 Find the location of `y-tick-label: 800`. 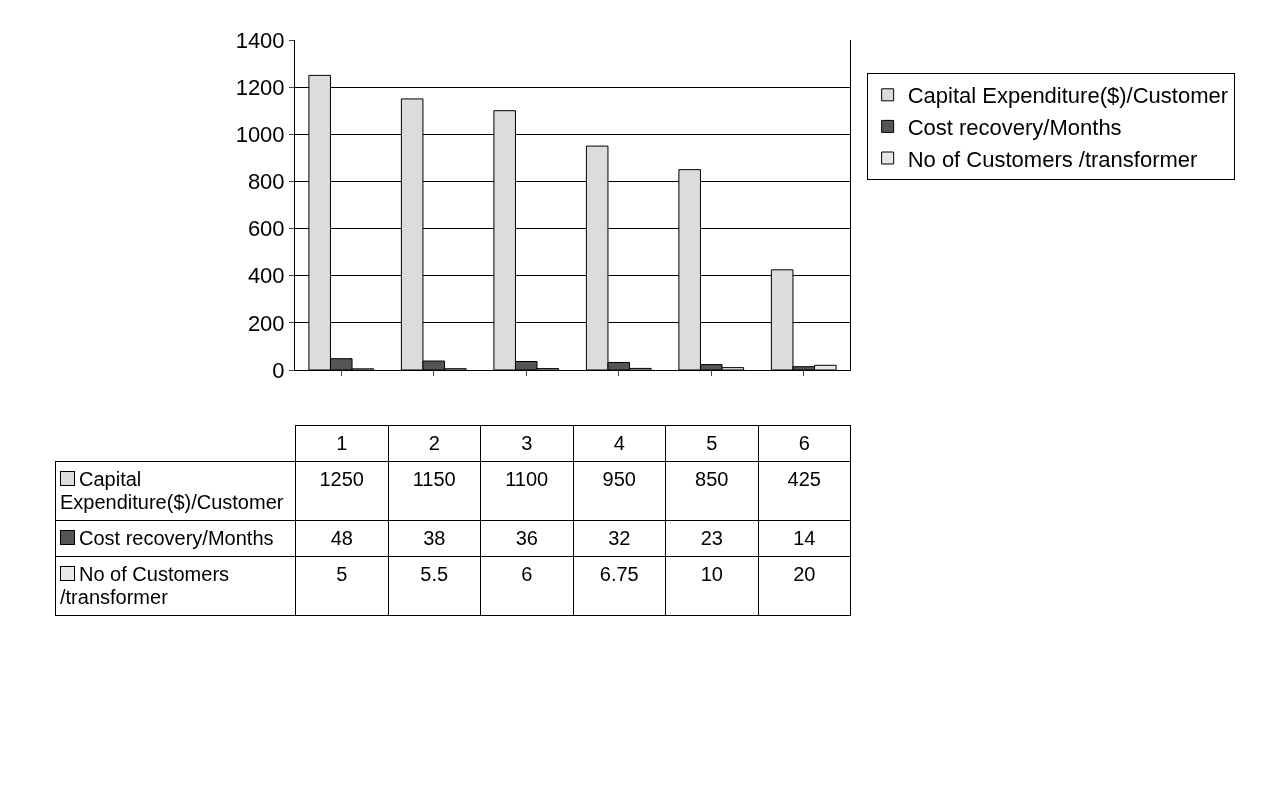

y-tick-label: 800 is located at coordinates (266, 182).